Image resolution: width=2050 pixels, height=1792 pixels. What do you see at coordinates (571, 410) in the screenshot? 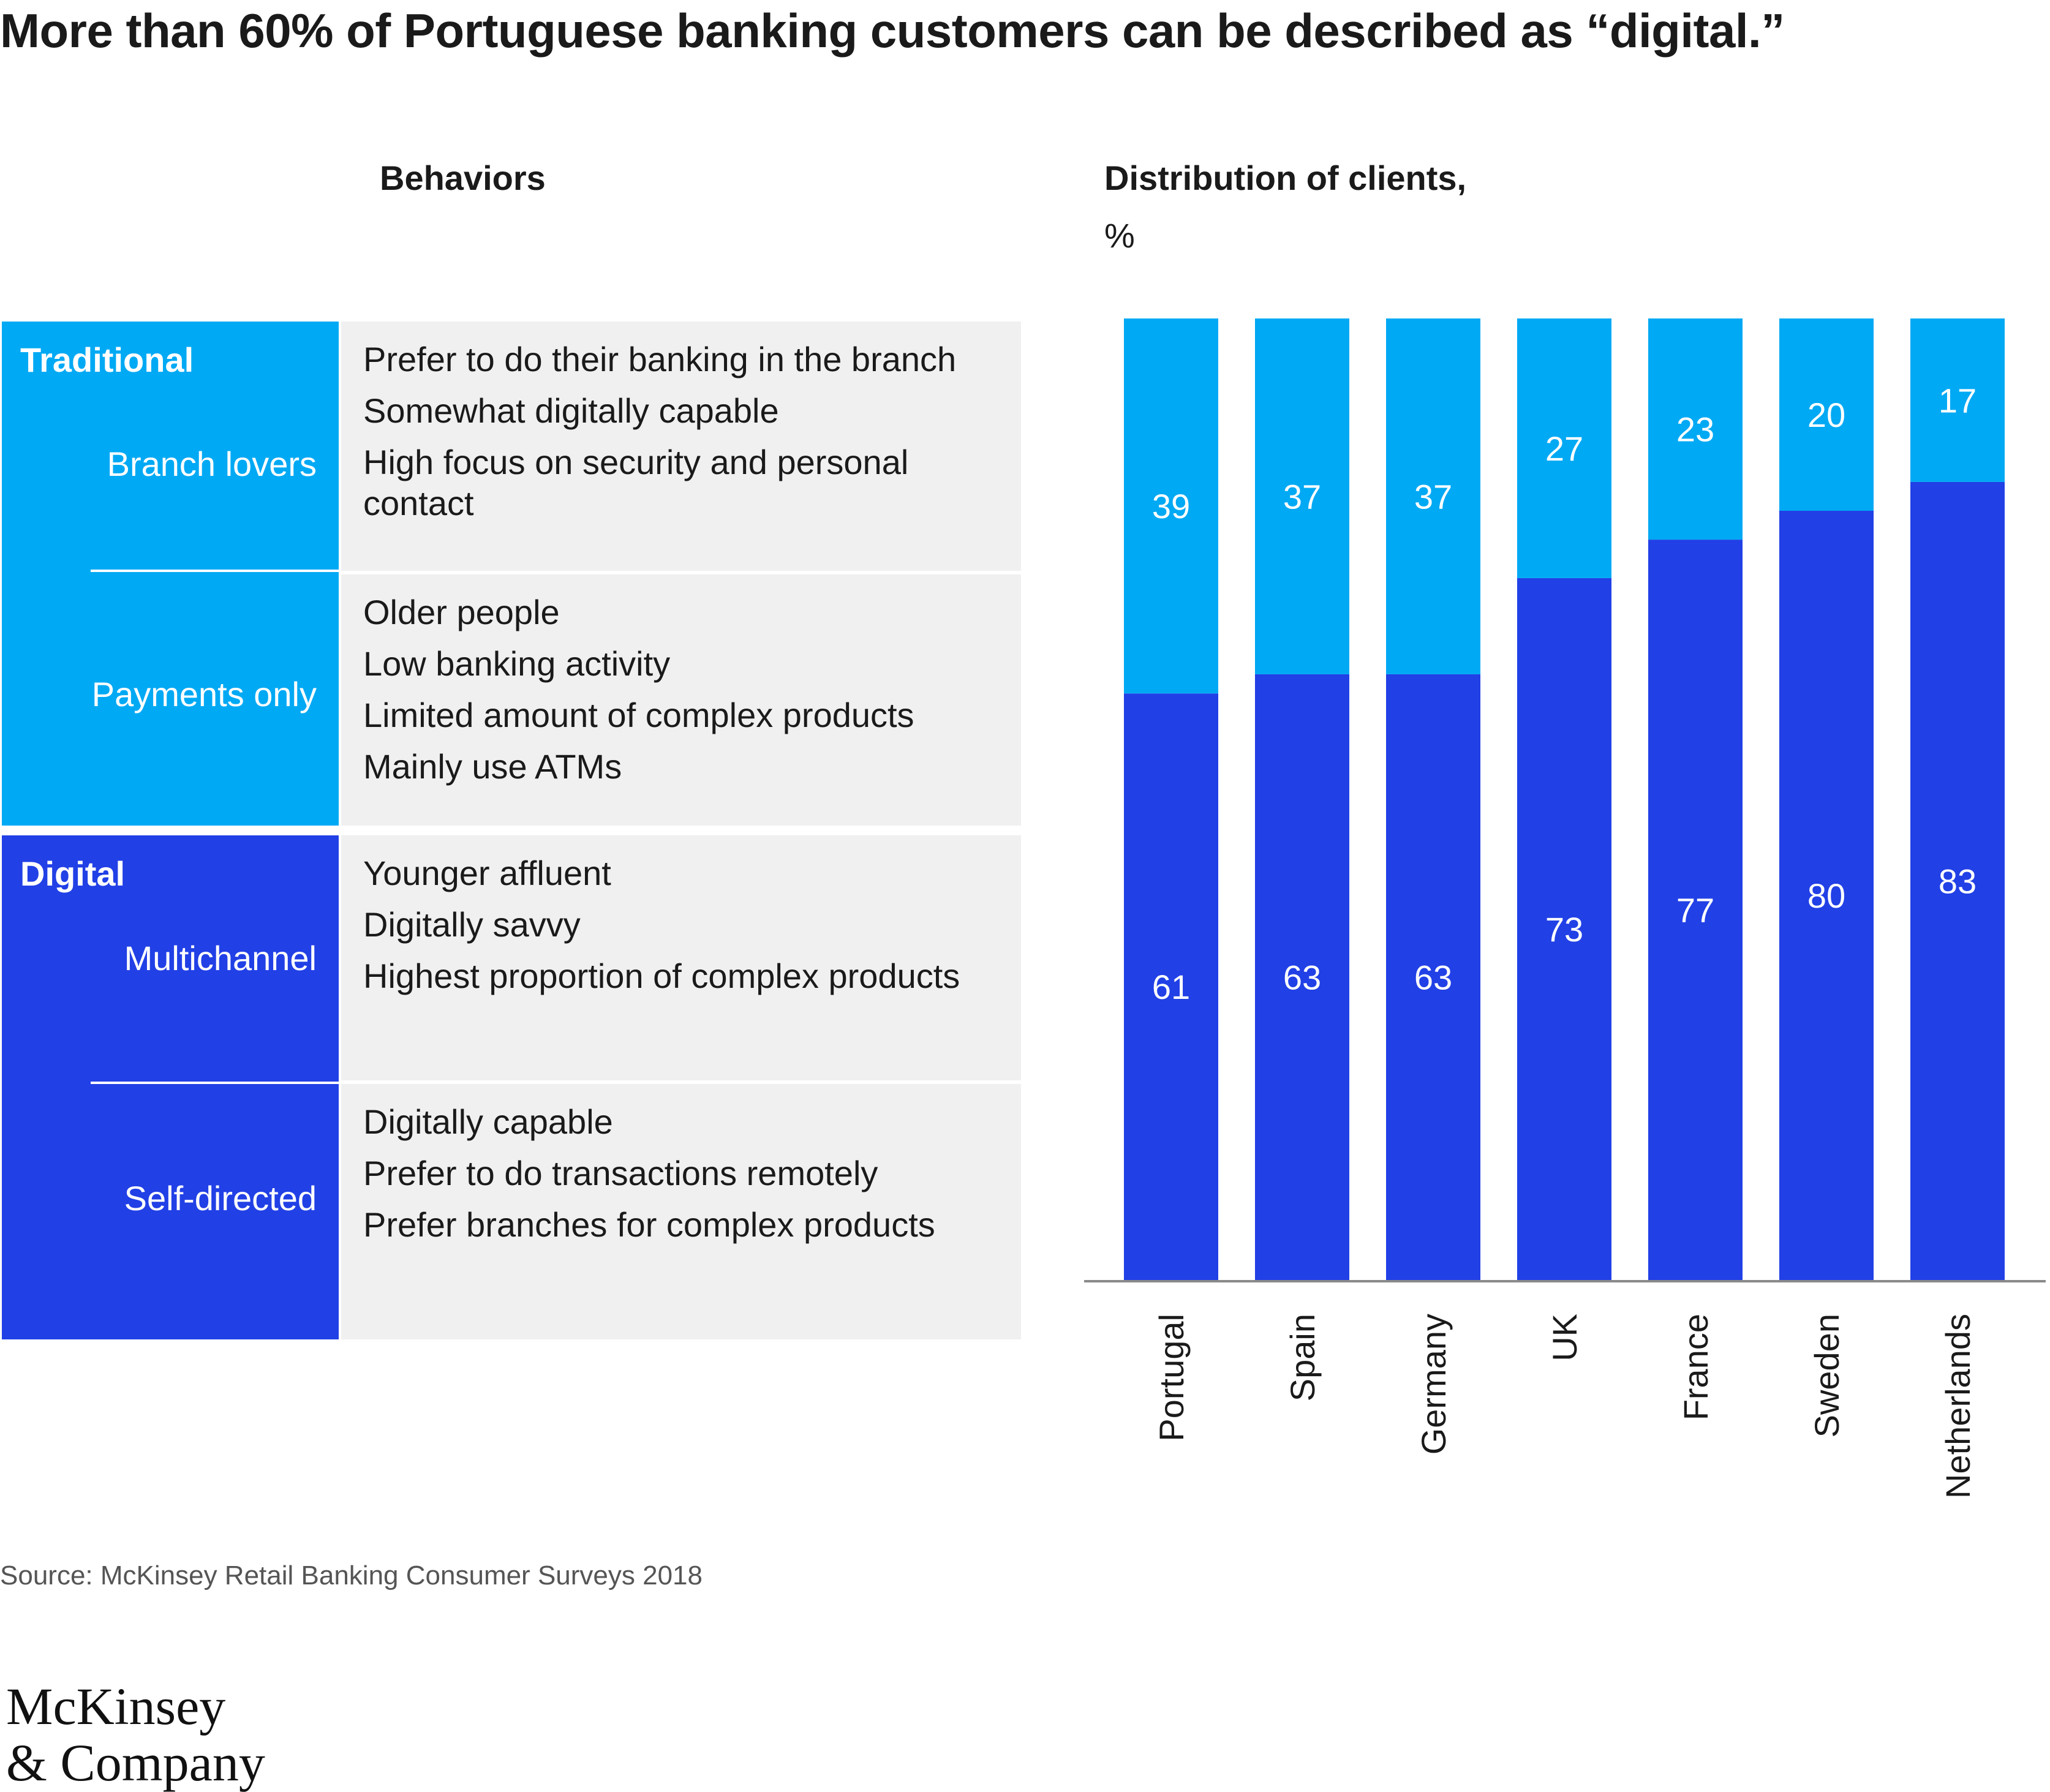
I see `behavior-item: Somewhat digitally capable` at bounding box center [571, 410].